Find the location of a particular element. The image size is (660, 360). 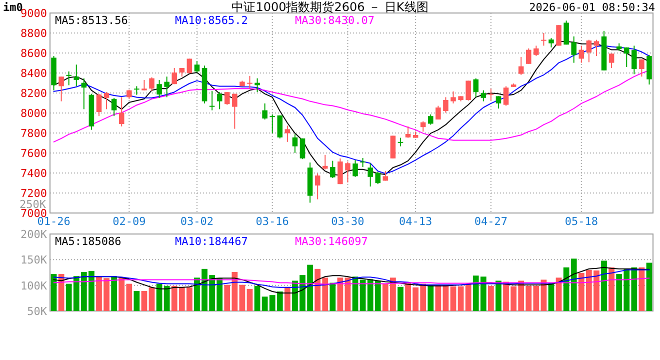

y-tick-label: 7600 is located at coordinates (33, 153).